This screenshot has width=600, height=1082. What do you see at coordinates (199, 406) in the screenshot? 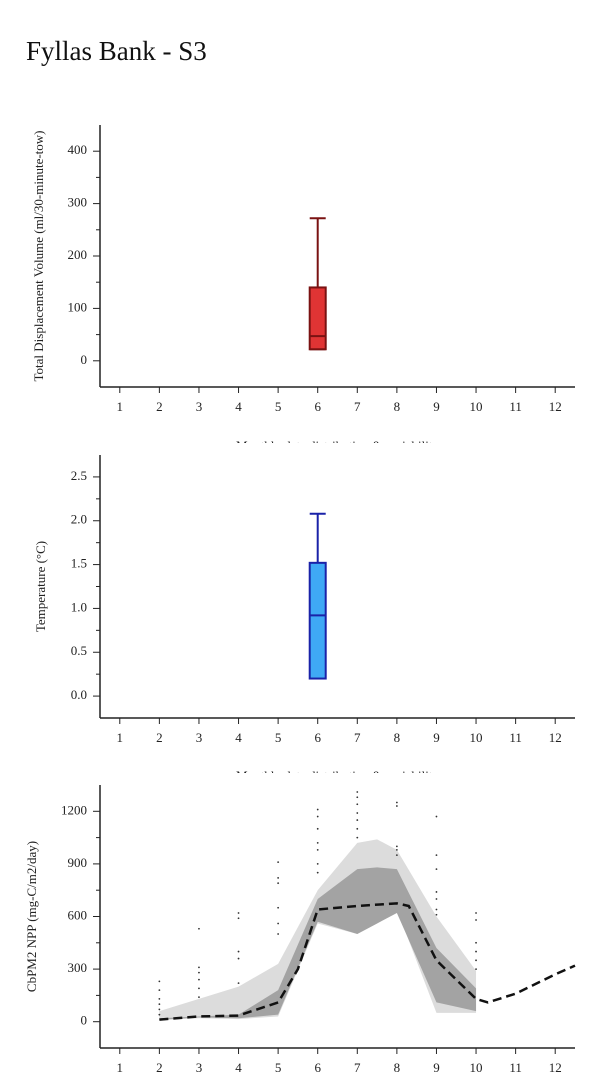
I see `x-tick-label: 3` at bounding box center [199, 406].